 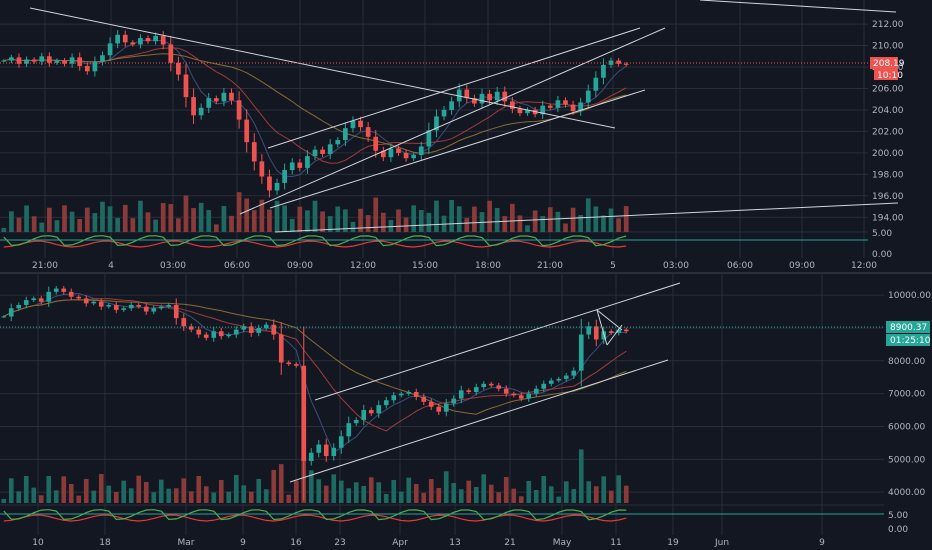 What do you see at coordinates (890, 76) in the screenshot?
I see `top-countdown-text: 10:10` at bounding box center [890, 76].